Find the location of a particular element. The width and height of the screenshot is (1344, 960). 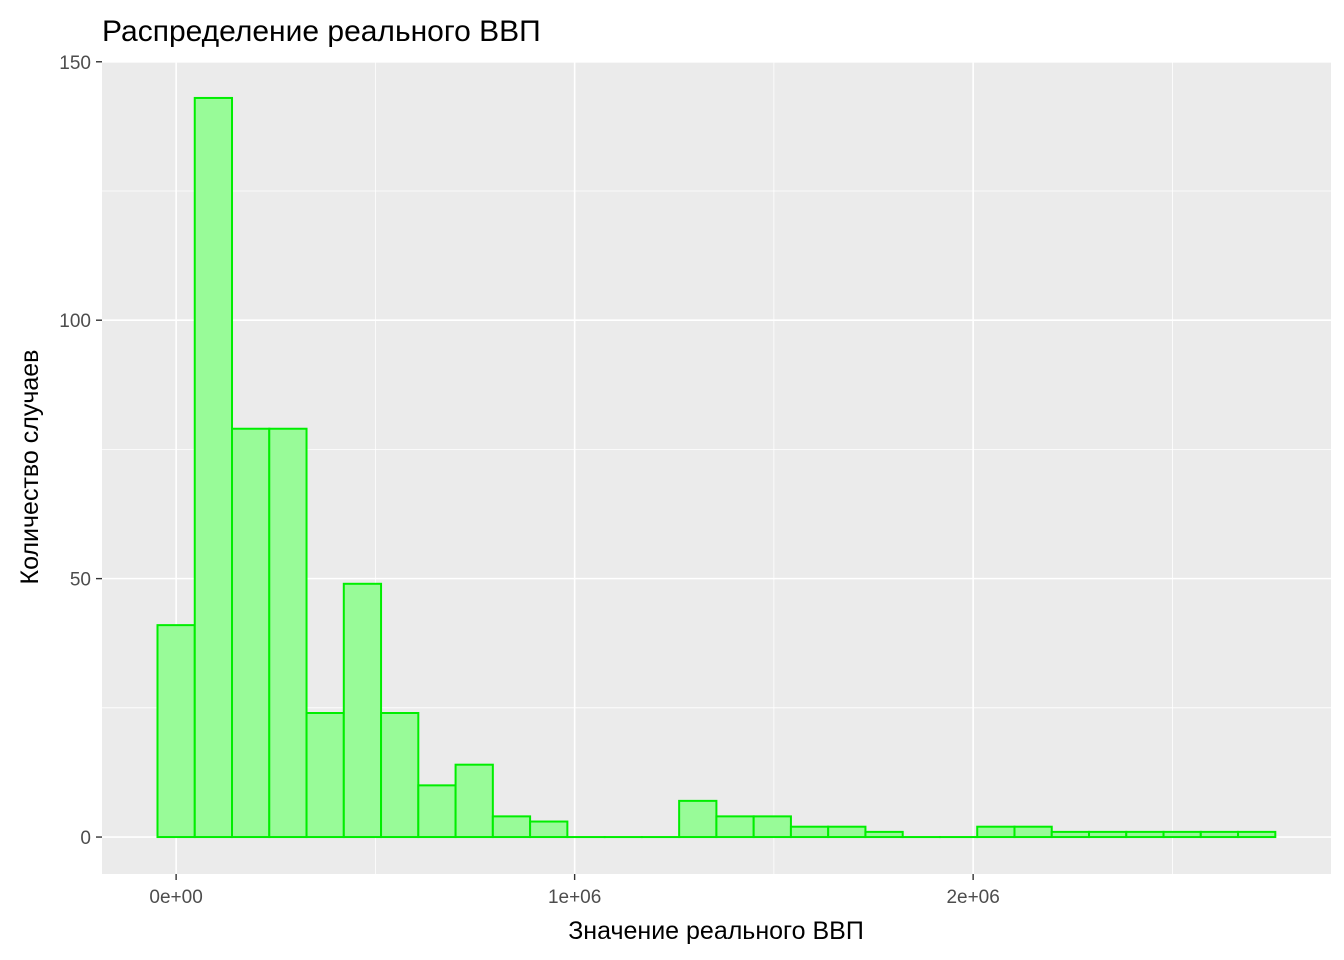

y-tick-label: 100 is located at coordinates (75, 321).